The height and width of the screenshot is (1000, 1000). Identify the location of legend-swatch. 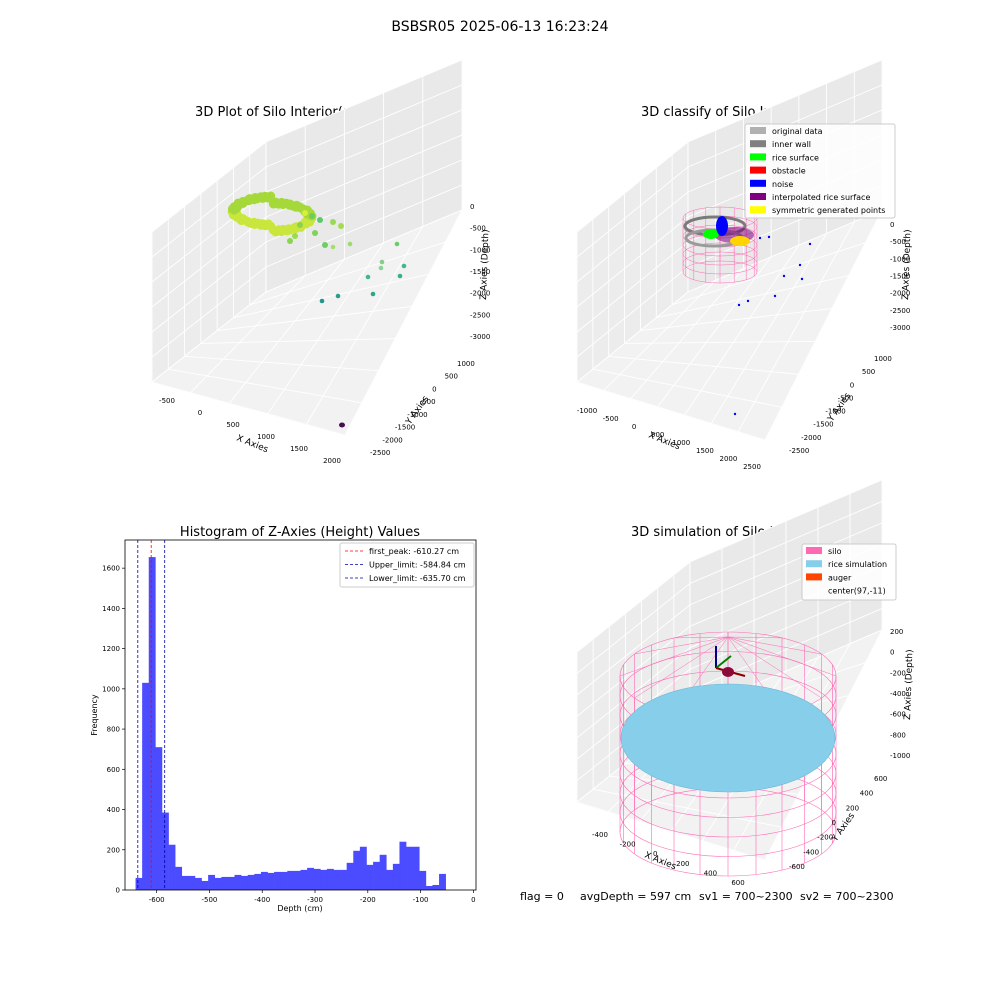
(814, 550).